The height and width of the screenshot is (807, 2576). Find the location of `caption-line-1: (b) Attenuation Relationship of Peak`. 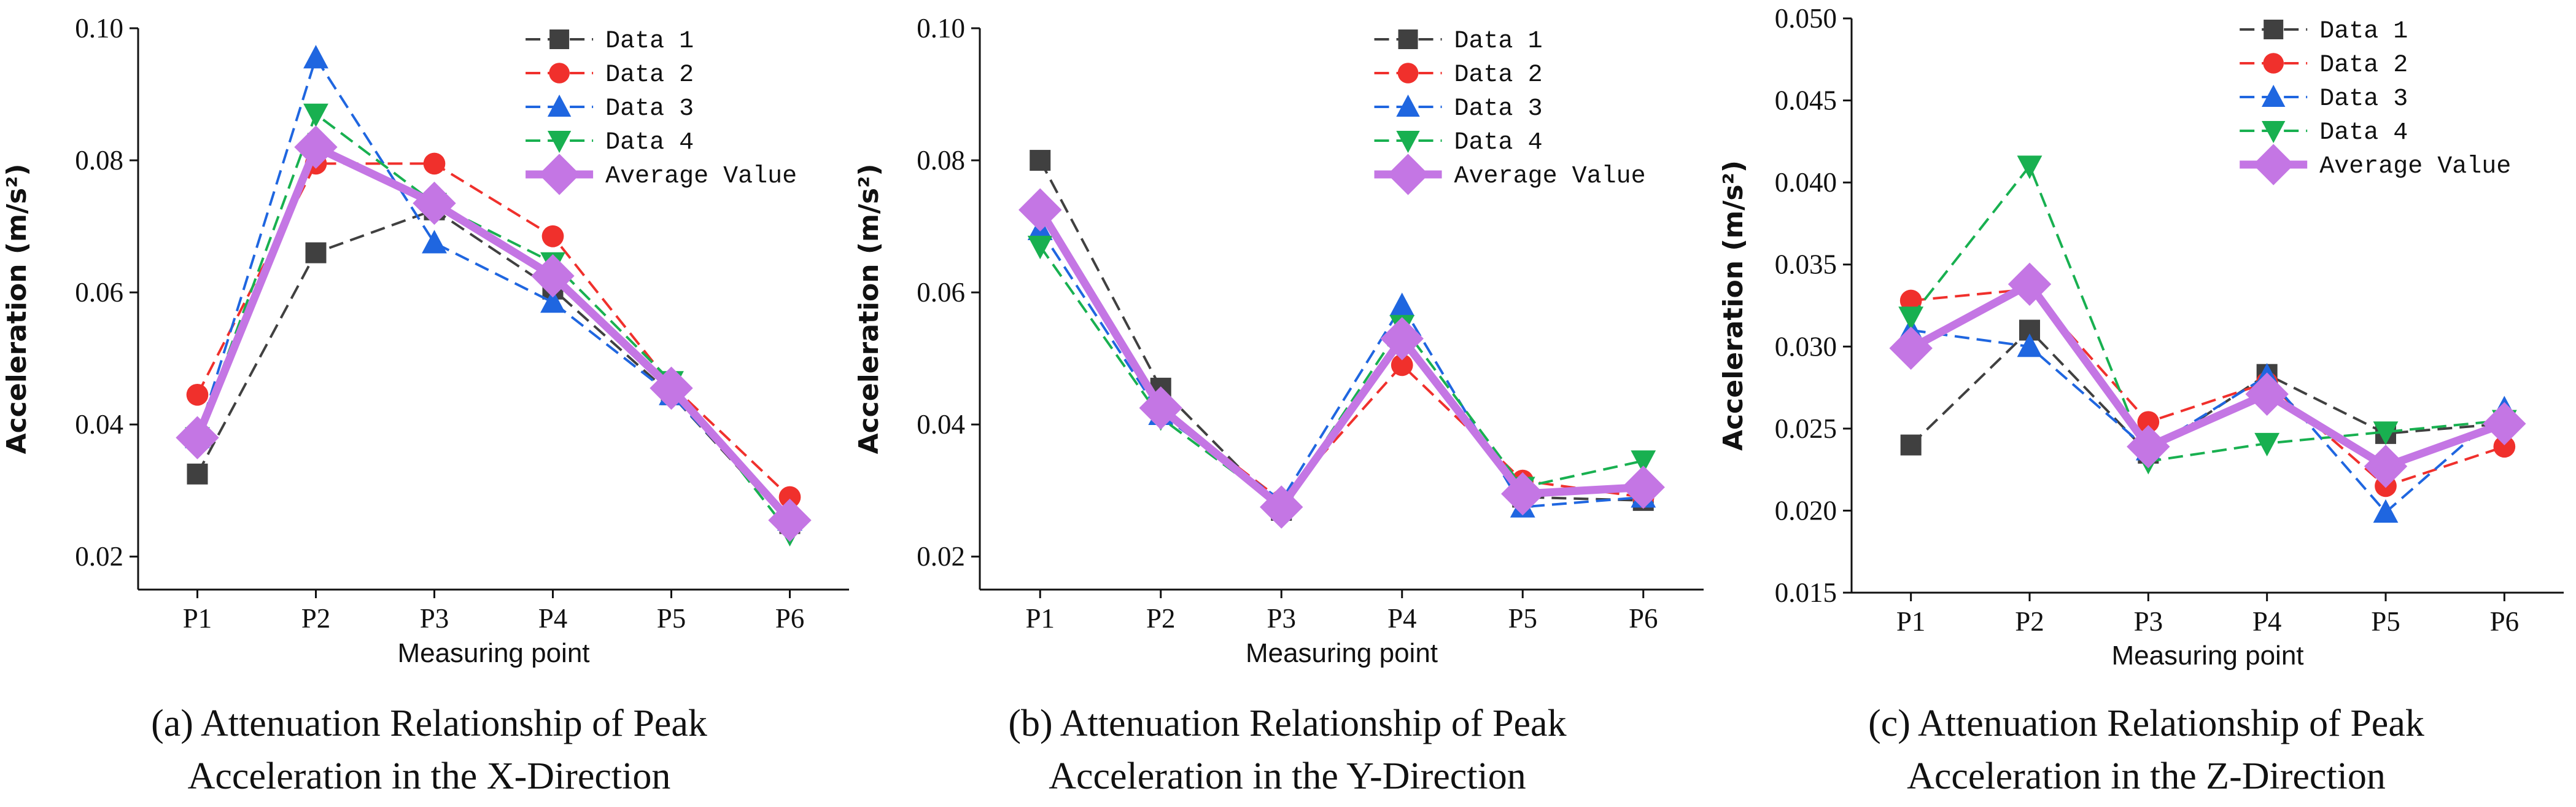

caption-line-1: (b) Attenuation Relationship of Peak is located at coordinates (1287, 723).